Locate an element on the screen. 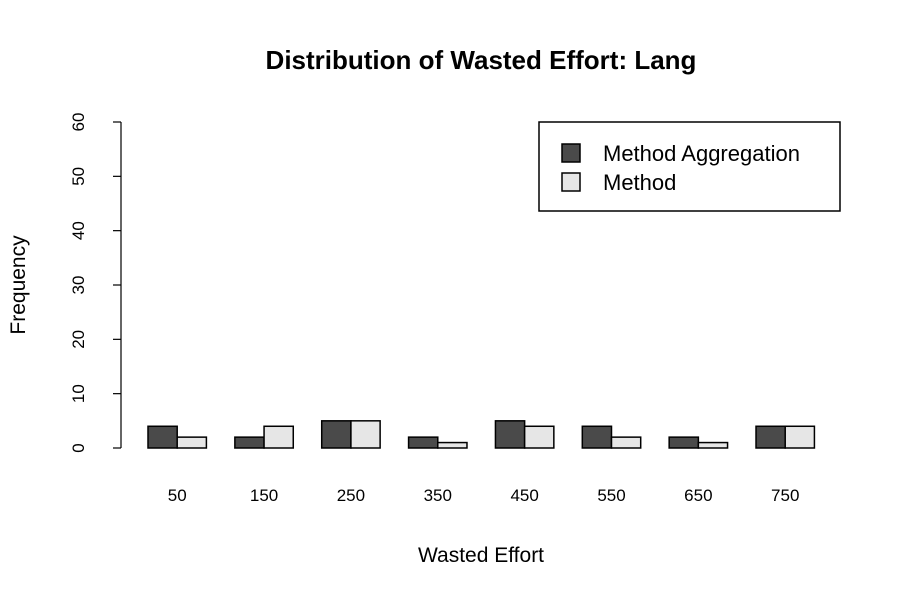 This screenshot has width=901, height=596. y-tick-label: 10 is located at coordinates (78, 393).